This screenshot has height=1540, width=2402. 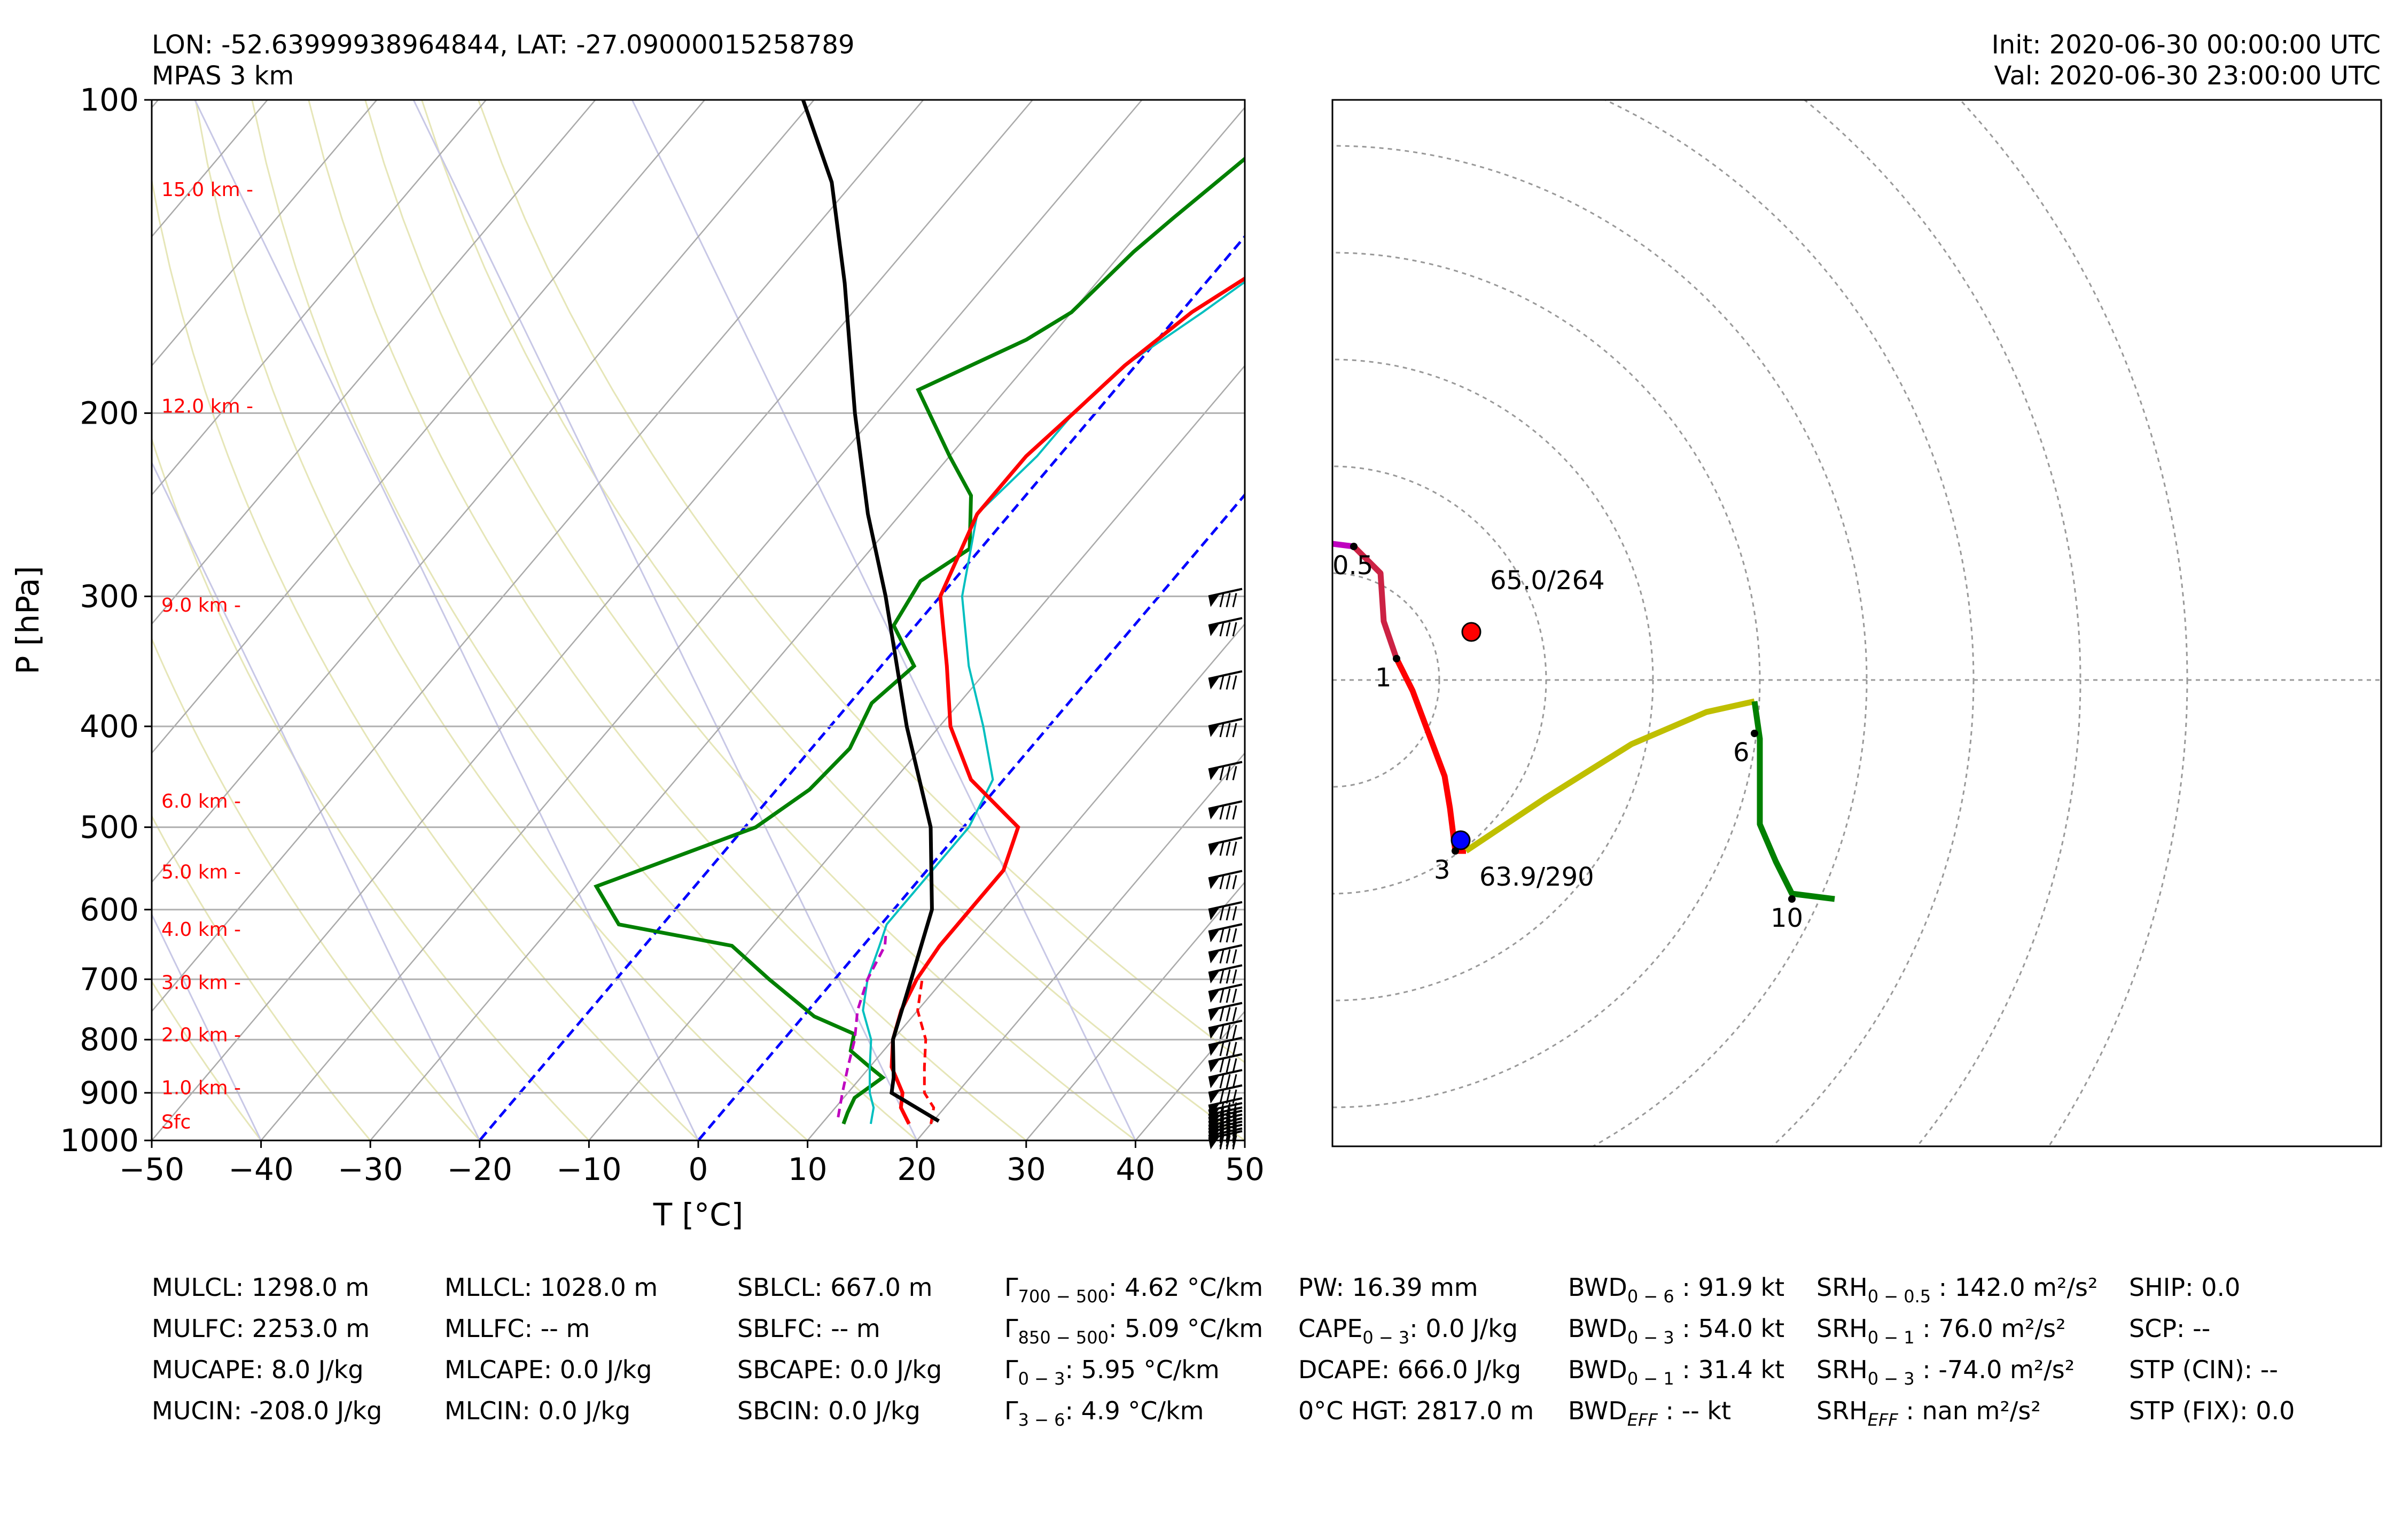 I want to click on hodograph-trace, so click(x=1584, y=721).